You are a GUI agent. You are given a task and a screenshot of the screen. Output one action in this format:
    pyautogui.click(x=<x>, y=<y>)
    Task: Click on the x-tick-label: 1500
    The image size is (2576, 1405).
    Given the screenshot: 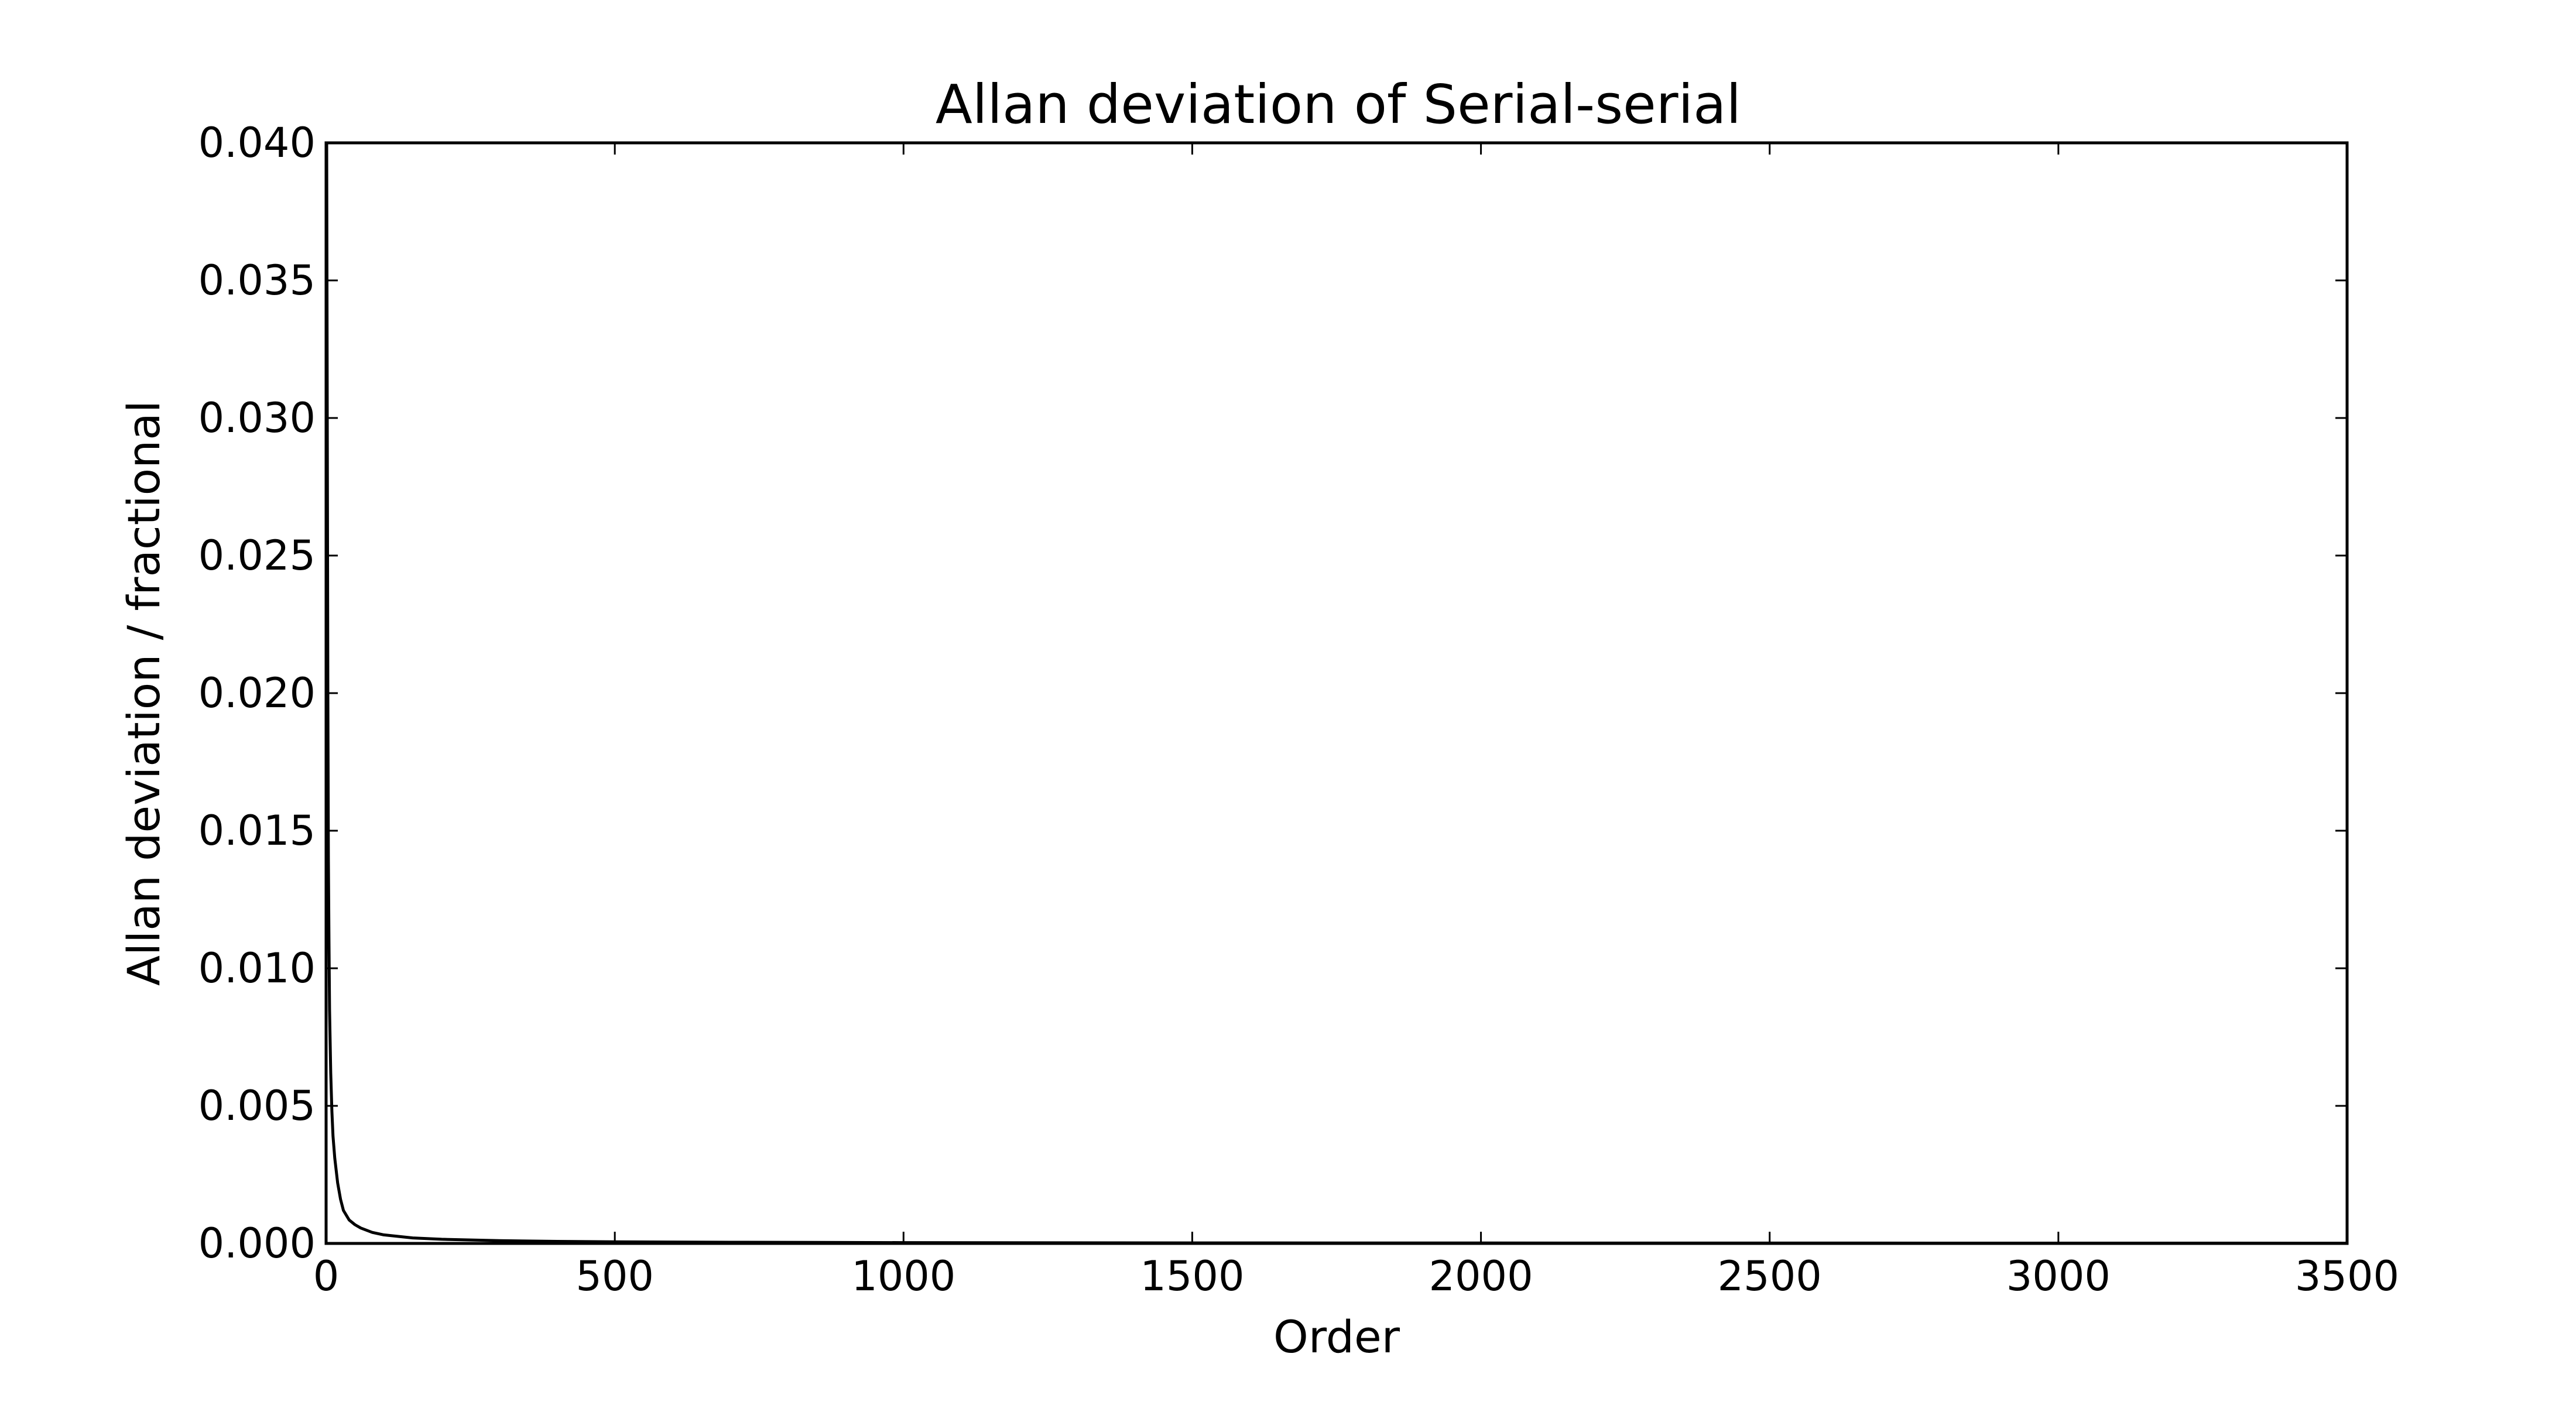 What is the action you would take?
    pyautogui.click(x=1192, y=1276)
    